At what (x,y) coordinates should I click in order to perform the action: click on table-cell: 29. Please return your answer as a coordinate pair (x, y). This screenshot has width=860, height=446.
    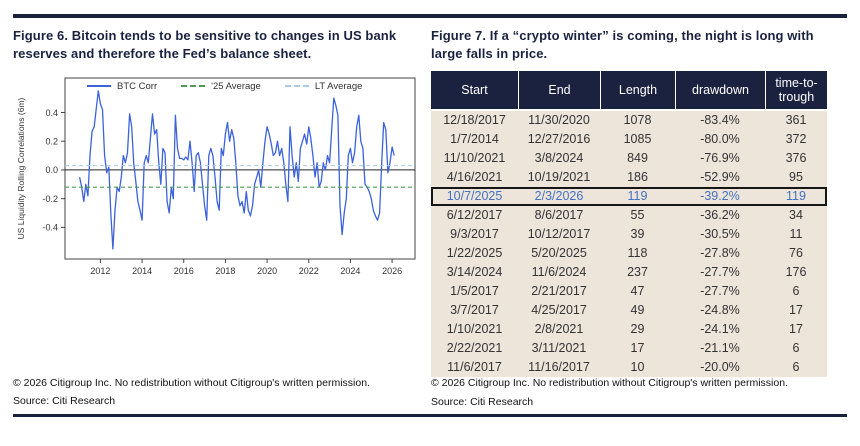
    Looking at the image, I should click on (637, 329).